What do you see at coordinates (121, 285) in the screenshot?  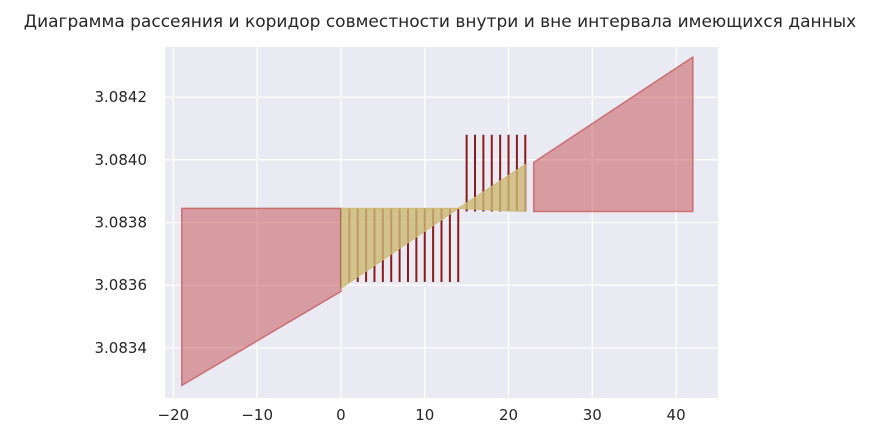 I see `y-tick-label: 3.0836` at bounding box center [121, 285].